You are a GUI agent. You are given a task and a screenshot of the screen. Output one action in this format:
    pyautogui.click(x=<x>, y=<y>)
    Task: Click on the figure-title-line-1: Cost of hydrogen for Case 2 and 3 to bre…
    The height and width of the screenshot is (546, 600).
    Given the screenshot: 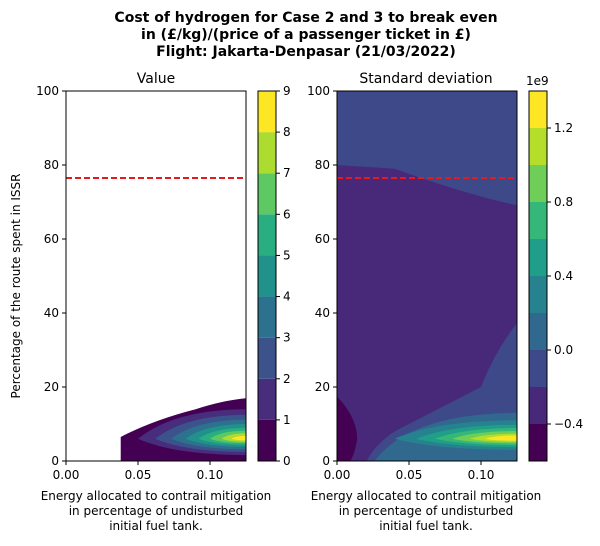 What is the action you would take?
    pyautogui.click(x=305, y=18)
    